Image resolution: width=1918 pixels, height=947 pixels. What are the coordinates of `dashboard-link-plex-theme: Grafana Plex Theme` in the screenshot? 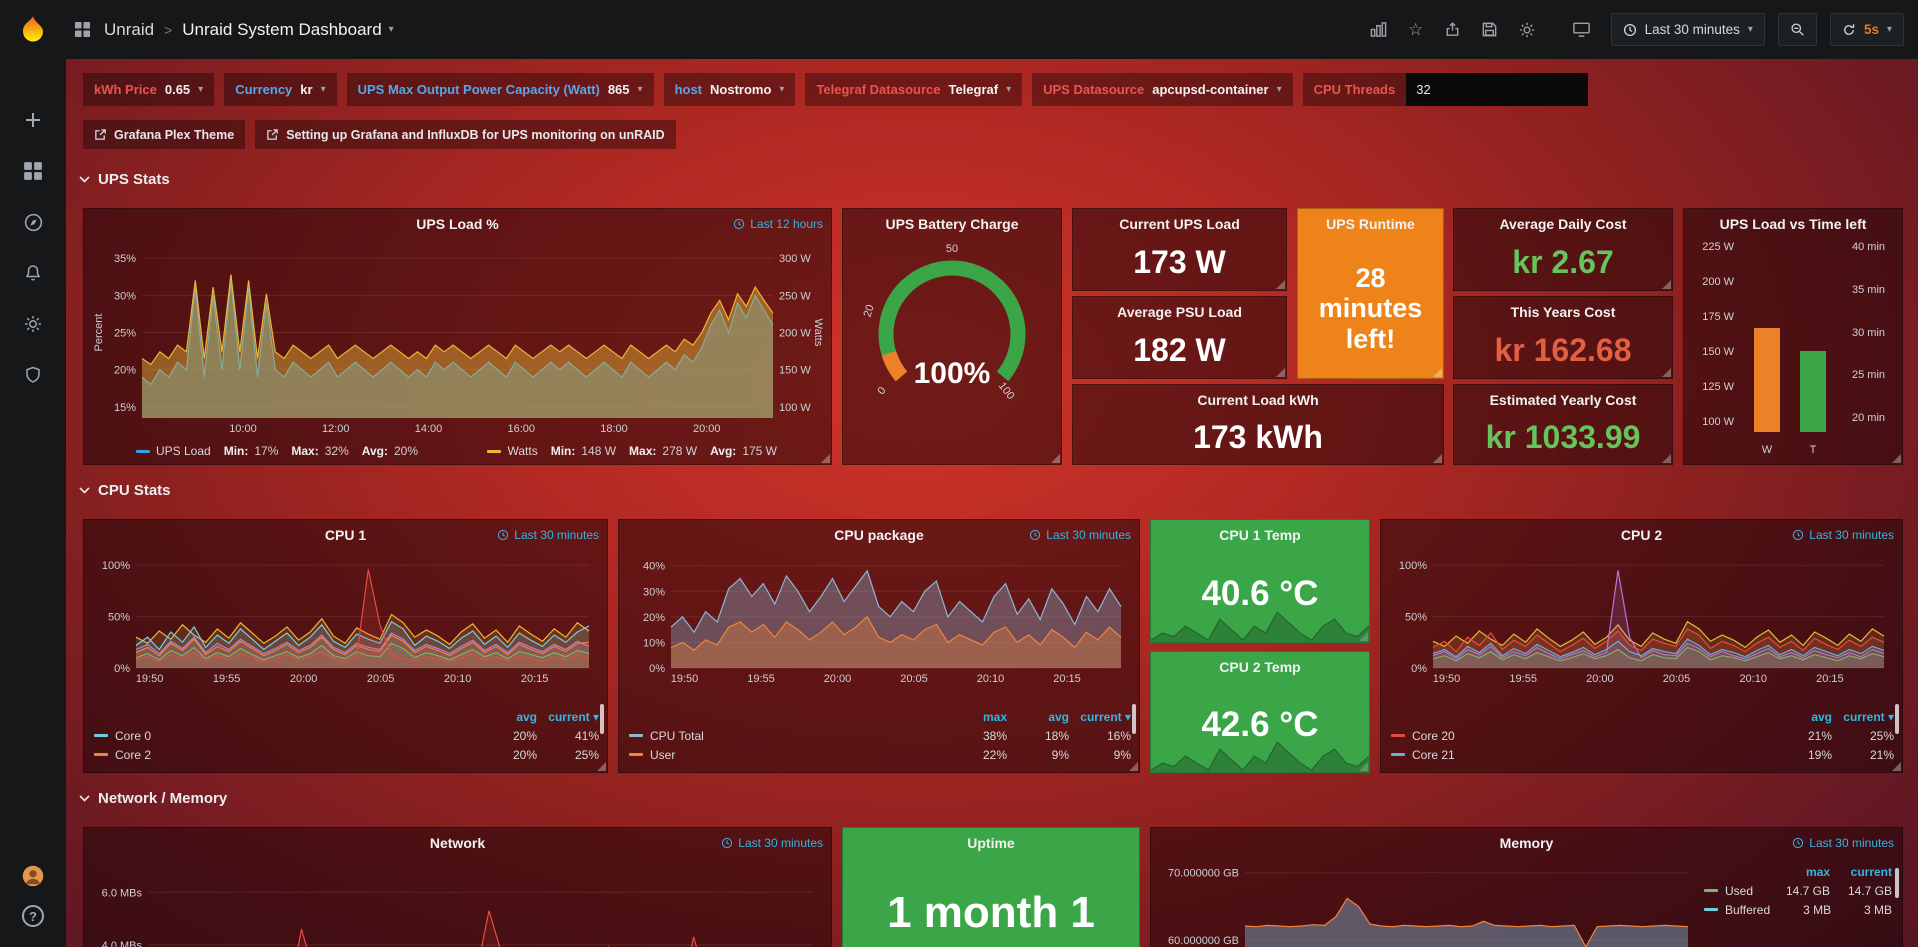 It's located at (164, 134).